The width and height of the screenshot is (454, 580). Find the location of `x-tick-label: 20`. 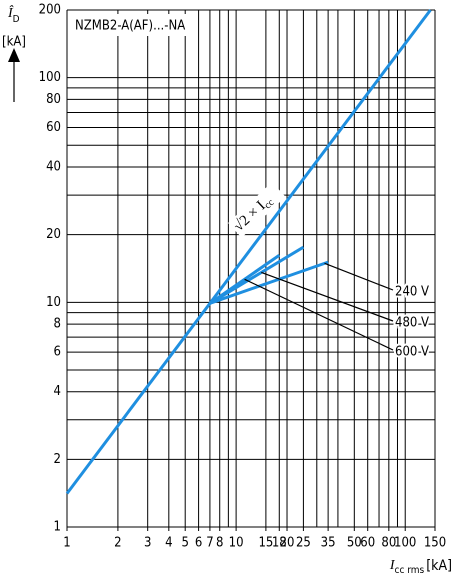

x-tick-label: 20 is located at coordinates (287, 543).